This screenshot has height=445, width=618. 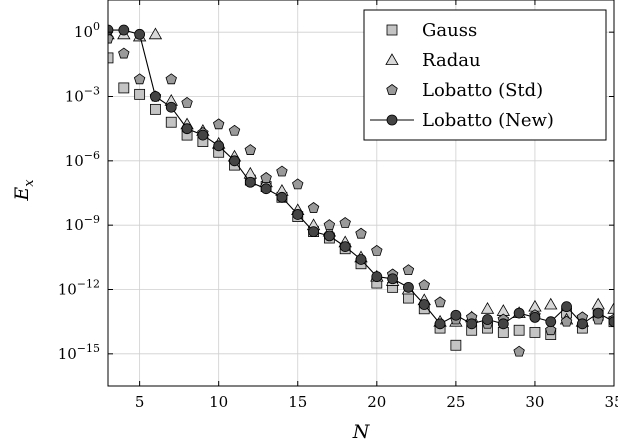 What do you see at coordinates (392, 59) in the screenshot?
I see `legend-marker-triangle` at bounding box center [392, 59].